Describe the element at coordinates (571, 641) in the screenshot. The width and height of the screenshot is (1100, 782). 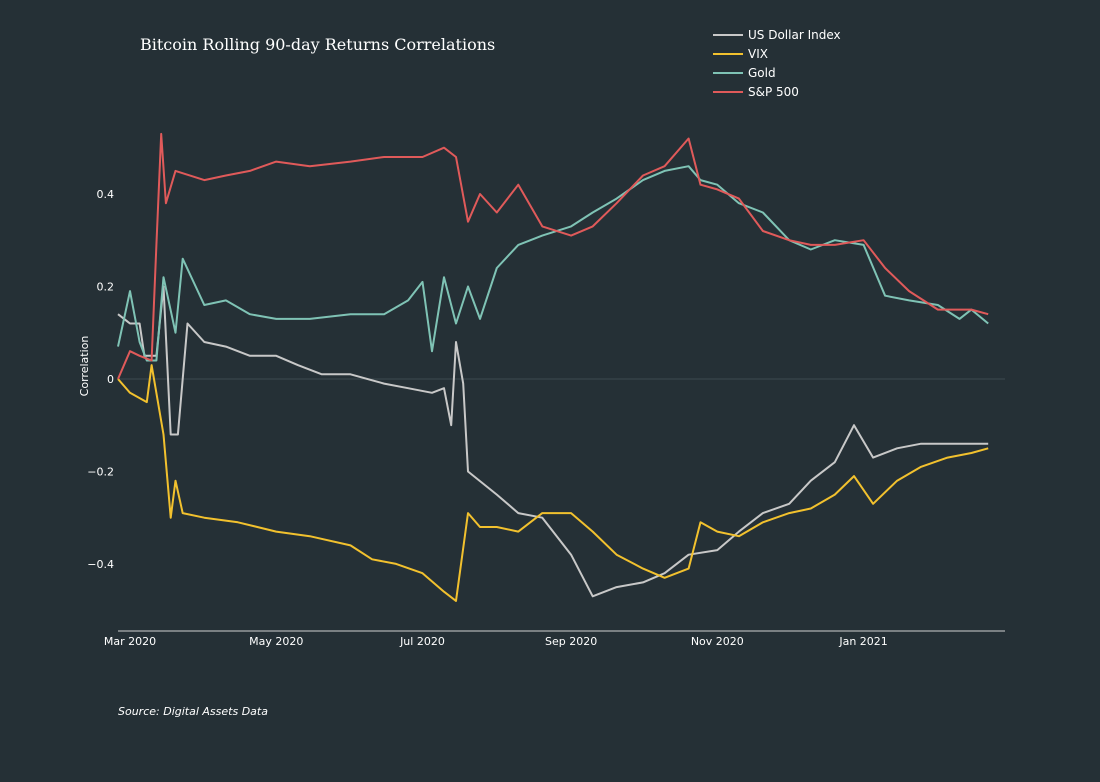
I see `x-tick-label: Sep 2020` at that location.